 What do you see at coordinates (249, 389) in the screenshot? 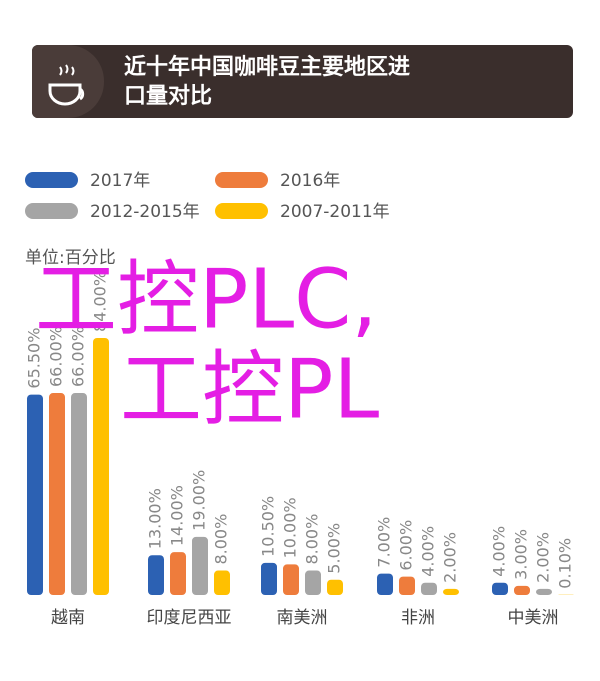
I see `overlay-text: 工控PL` at bounding box center [249, 389].